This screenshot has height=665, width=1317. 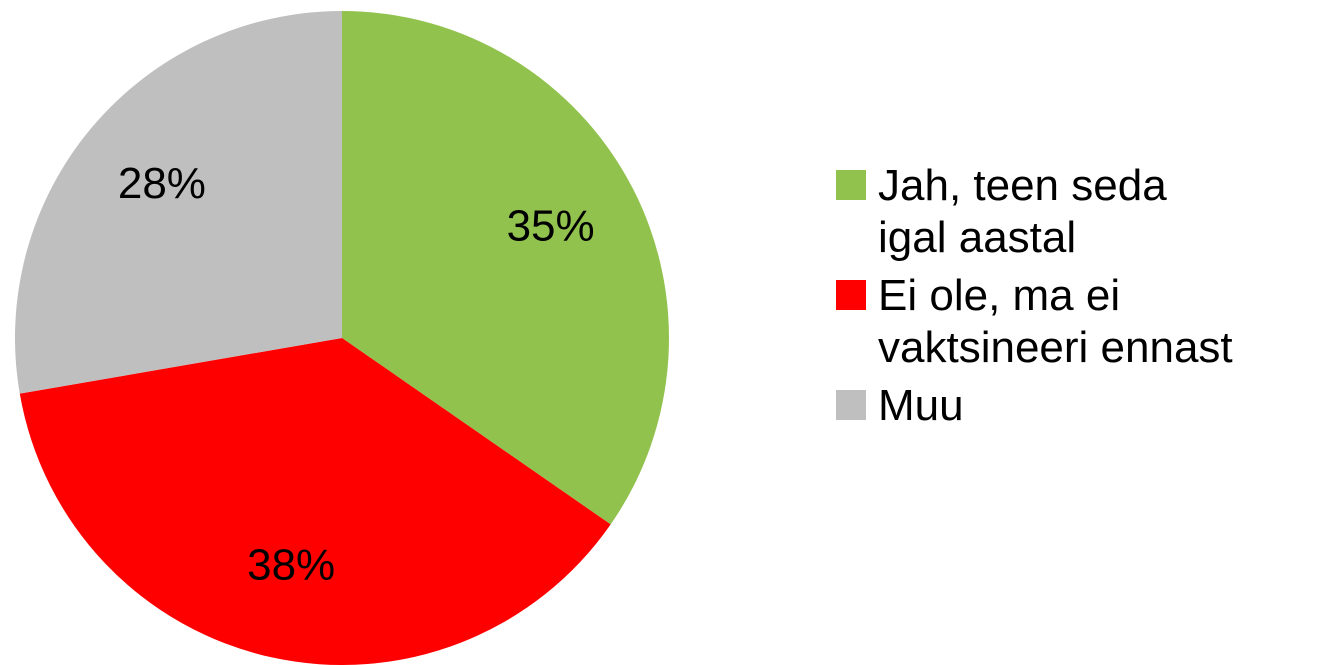 What do you see at coordinates (921, 405) in the screenshot?
I see `legend-label: Muu` at bounding box center [921, 405].